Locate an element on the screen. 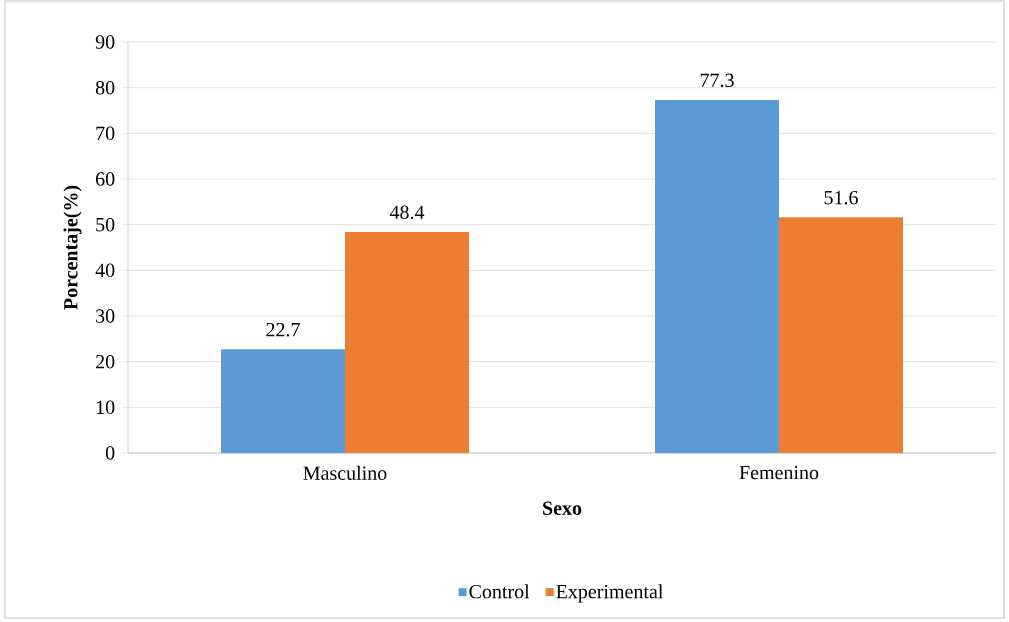 Image resolution: width=1009 pixels, height=622 pixels. y-tick-label: 20 is located at coordinates (105, 361).